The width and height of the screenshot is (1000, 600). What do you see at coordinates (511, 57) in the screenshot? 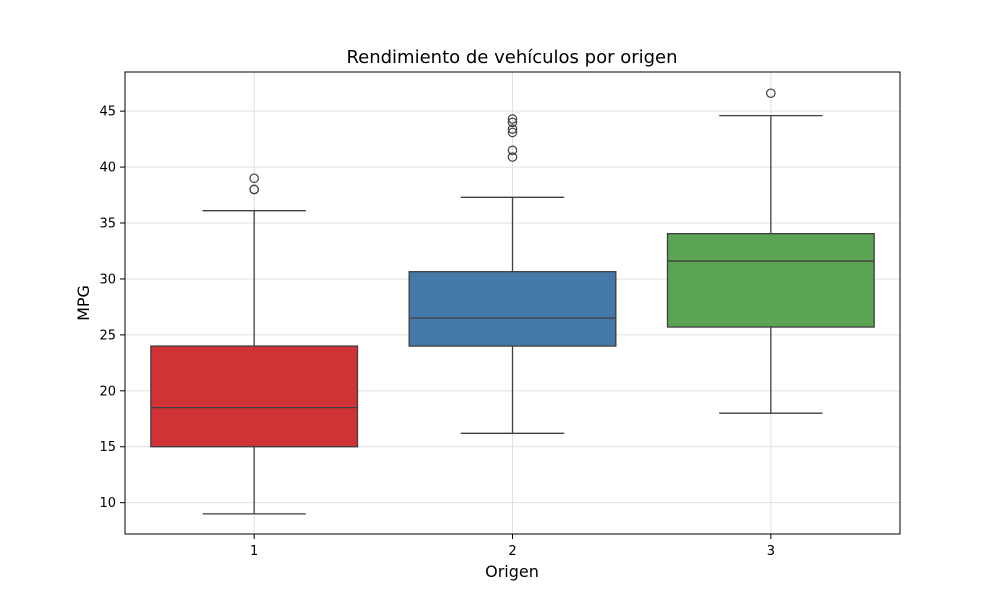
I see `chart-title: Rendimiento de vehículos por origen` at bounding box center [511, 57].